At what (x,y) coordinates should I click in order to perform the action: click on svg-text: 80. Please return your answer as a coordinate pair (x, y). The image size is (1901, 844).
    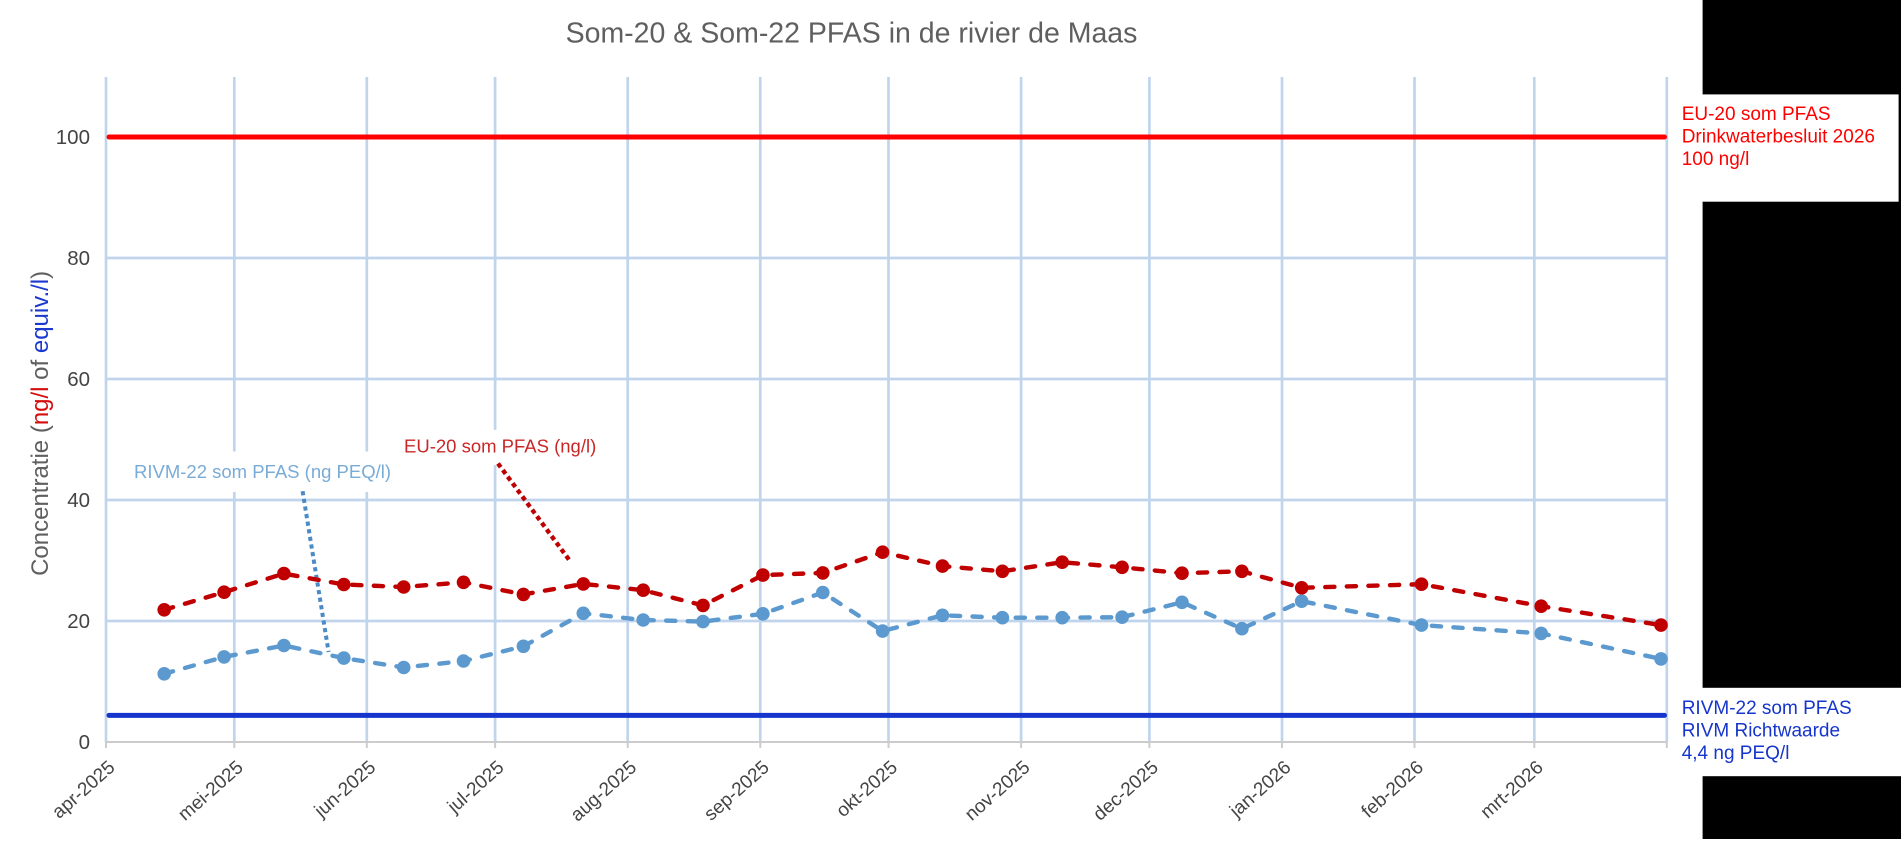
    Looking at the image, I should click on (78, 258).